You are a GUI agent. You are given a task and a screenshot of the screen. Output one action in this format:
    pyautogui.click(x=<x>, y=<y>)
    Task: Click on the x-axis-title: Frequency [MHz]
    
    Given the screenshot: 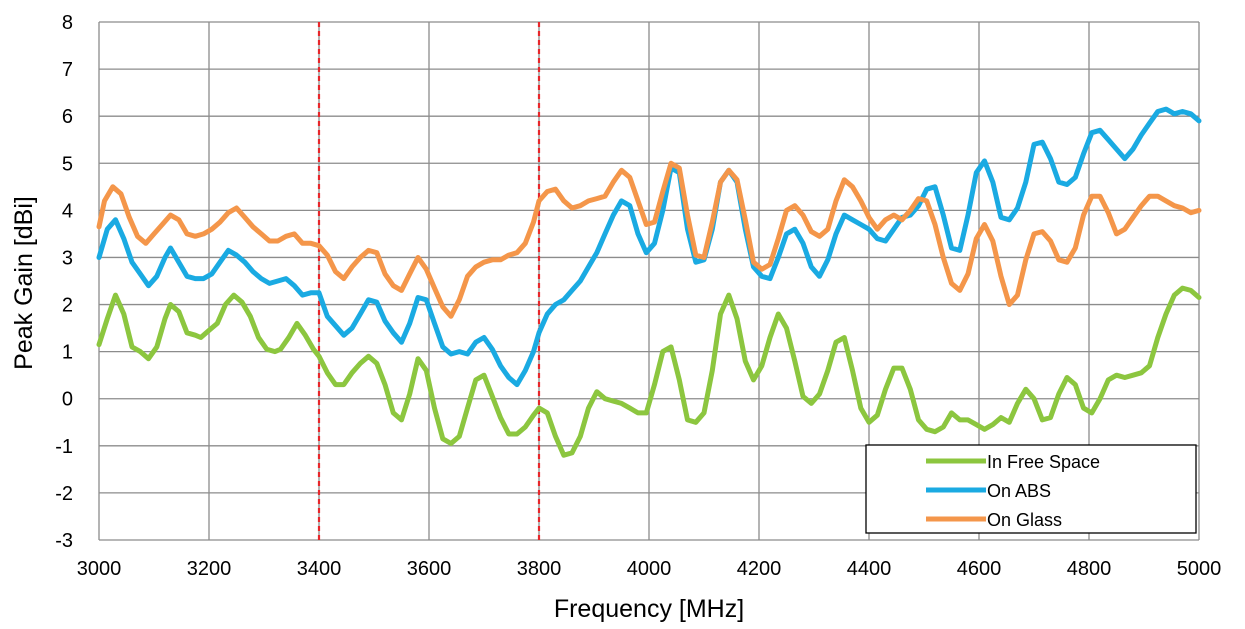 What is the action you would take?
    pyautogui.click(x=649, y=609)
    